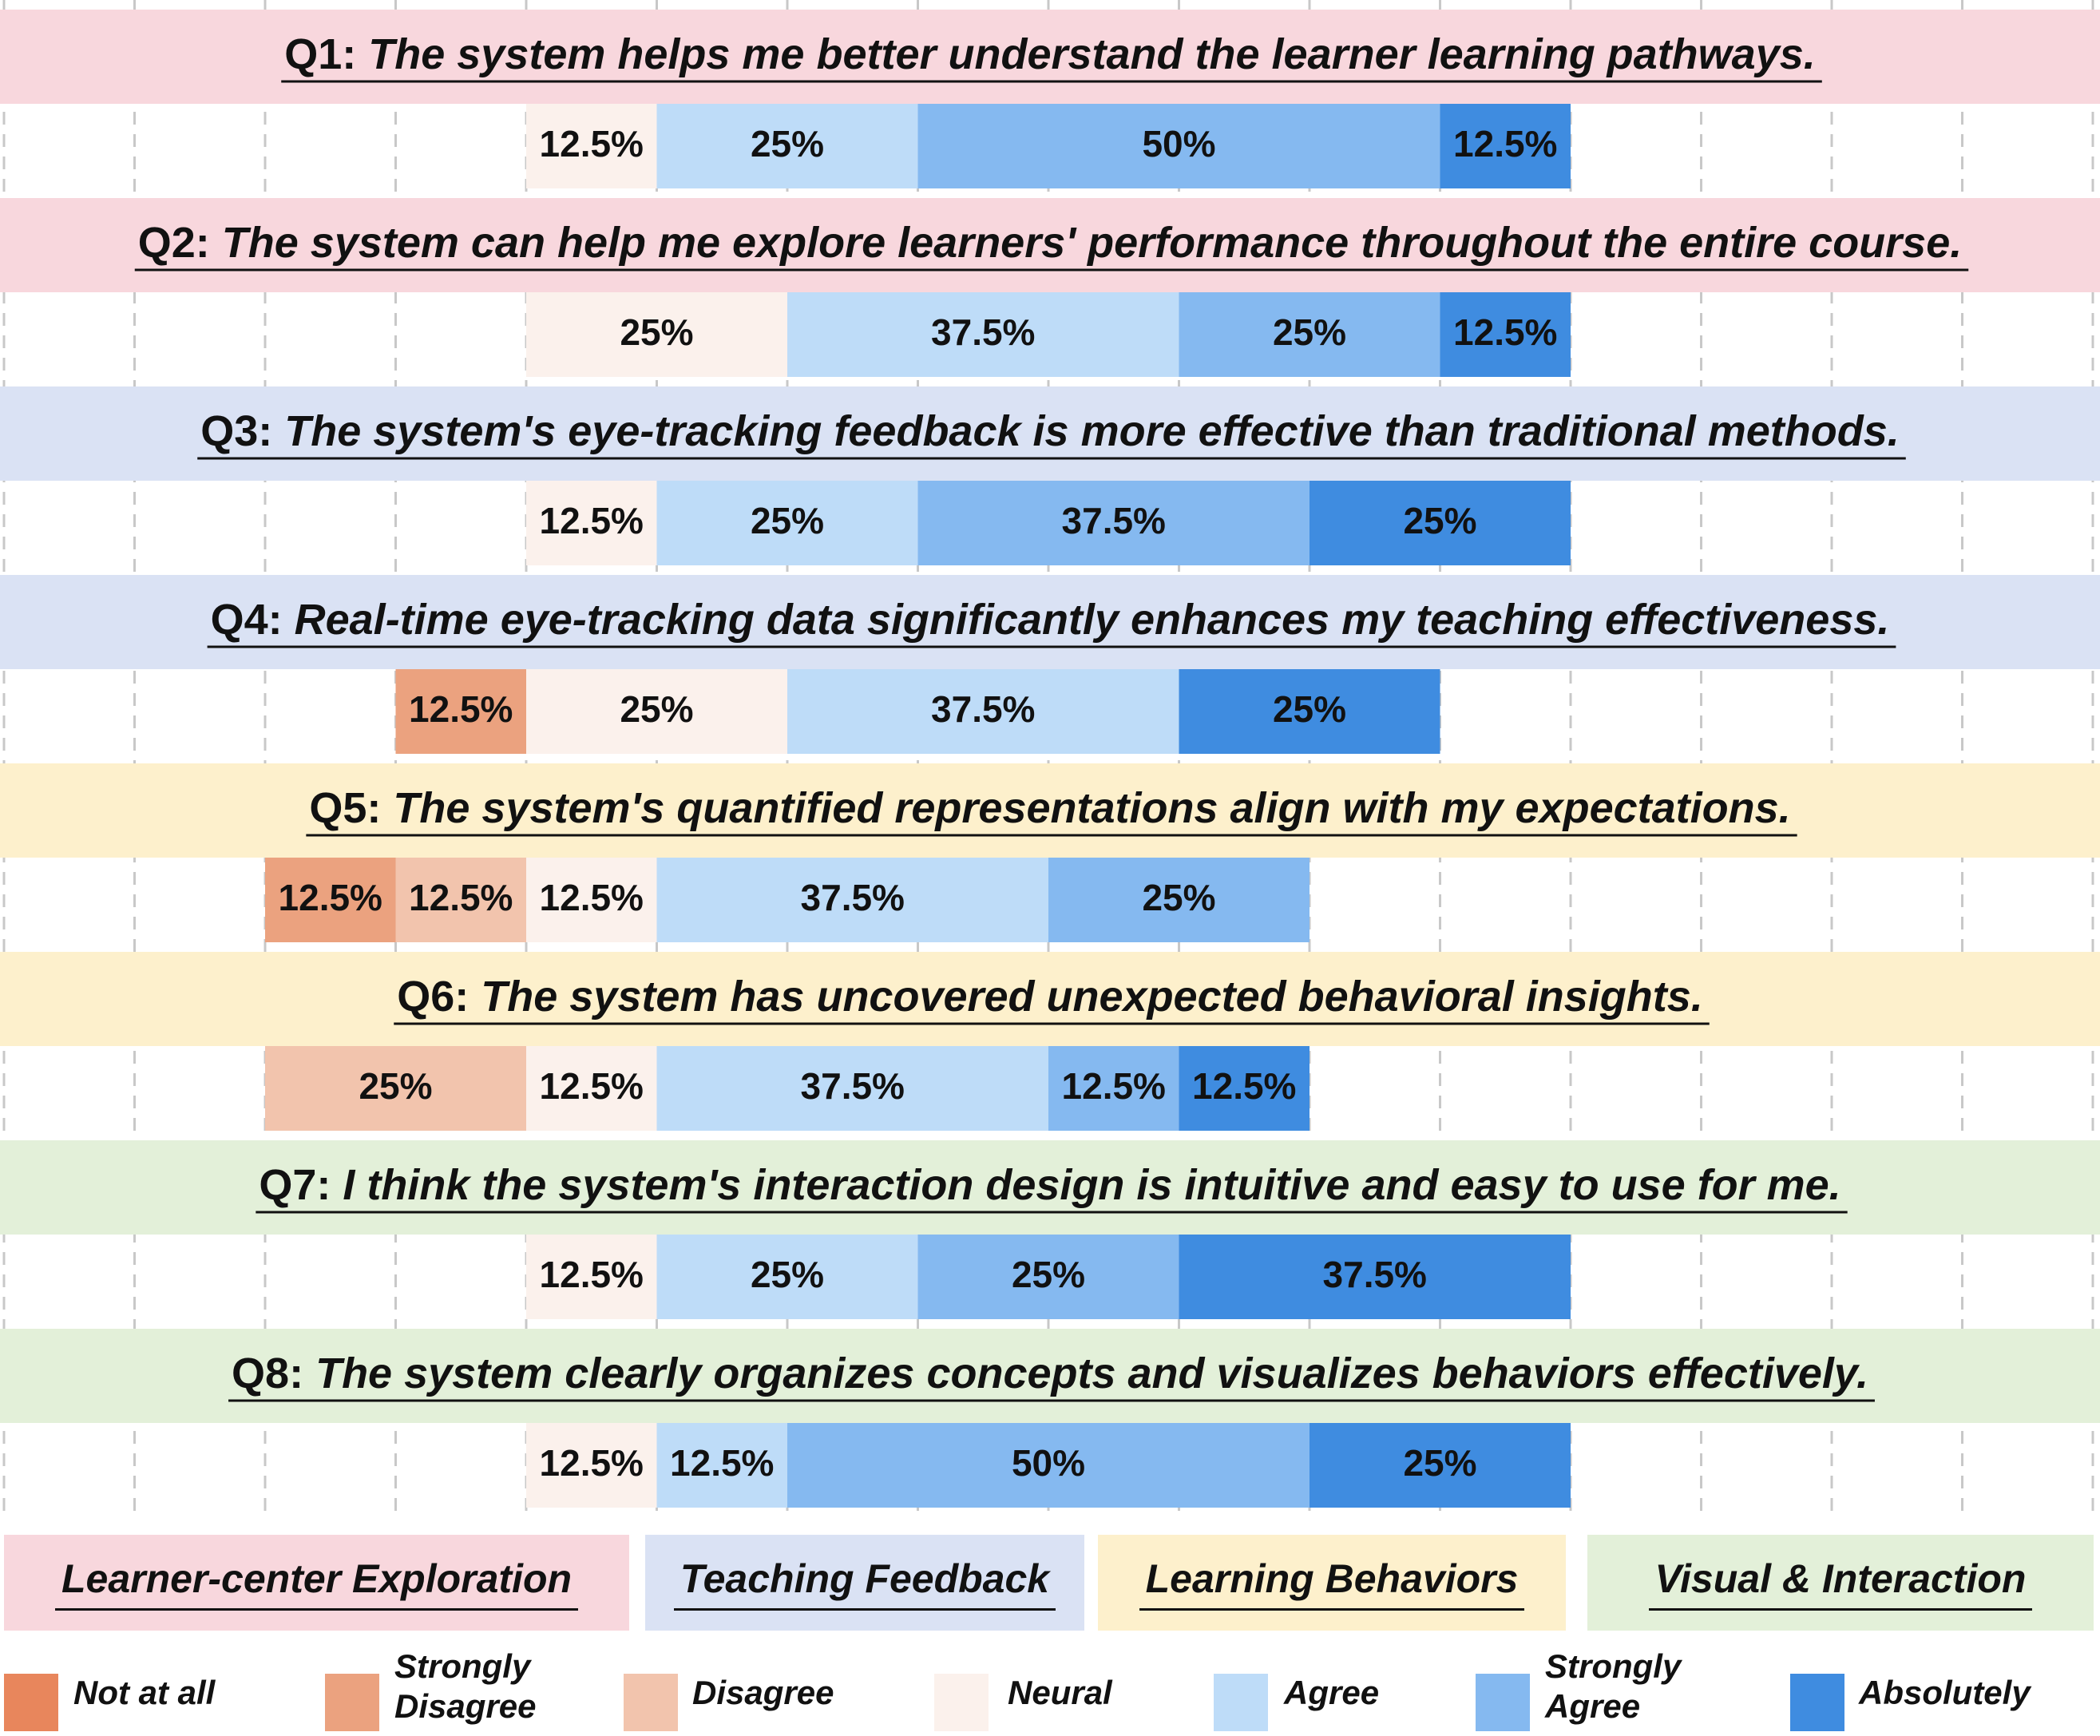 This screenshot has width=2100, height=1736. I want to click on bar-q7-neural, so click(591, 1277).